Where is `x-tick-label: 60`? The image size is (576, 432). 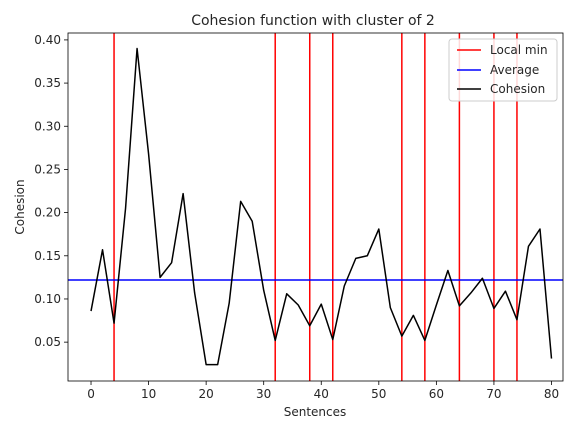 x-tick-label: 60 is located at coordinates (436, 394).